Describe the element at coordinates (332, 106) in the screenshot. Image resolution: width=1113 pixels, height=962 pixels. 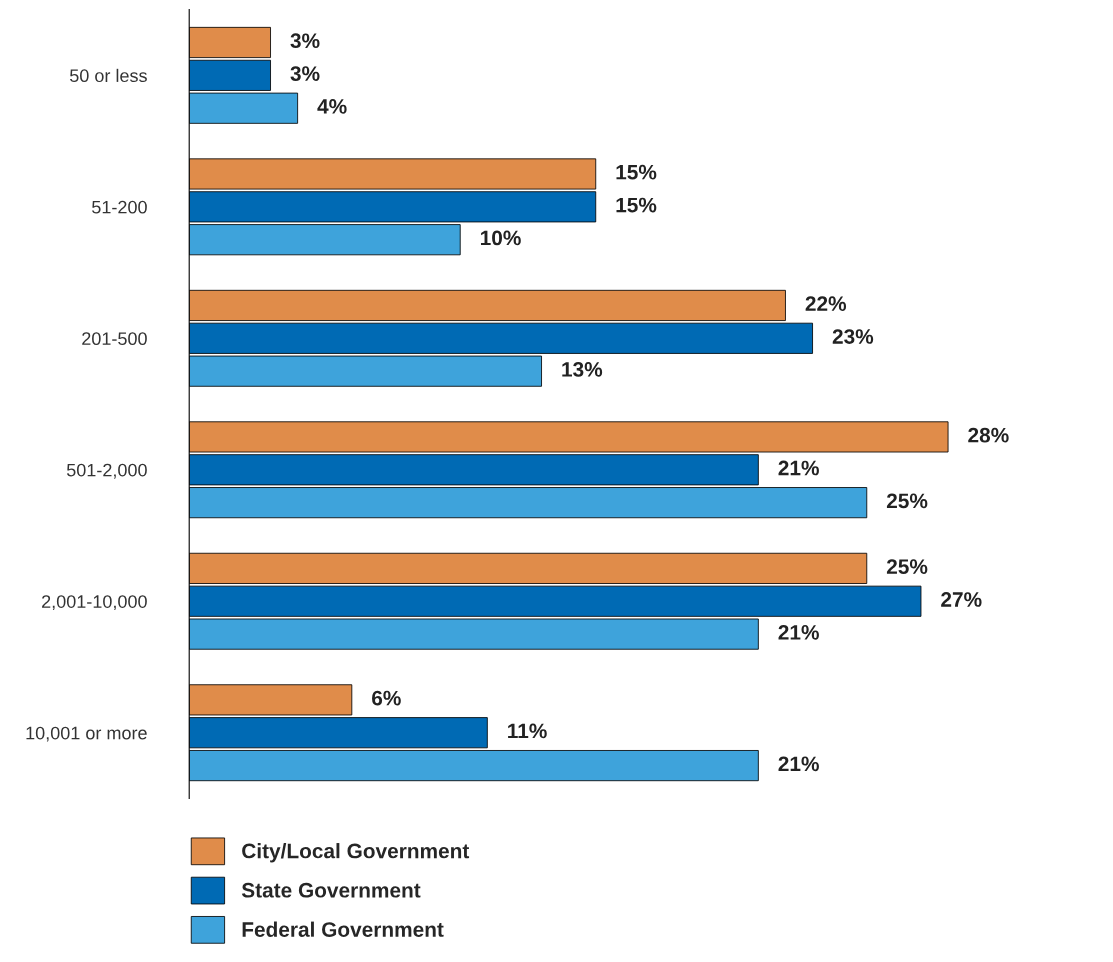
I see `data-label: 4%` at that location.